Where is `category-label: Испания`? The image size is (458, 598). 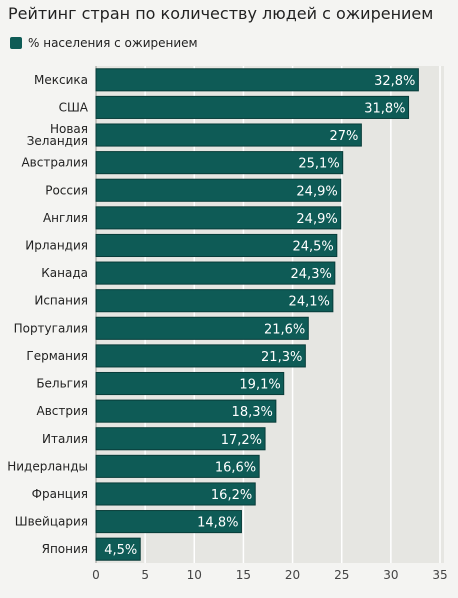
category-label: Испания is located at coordinates (61, 301).